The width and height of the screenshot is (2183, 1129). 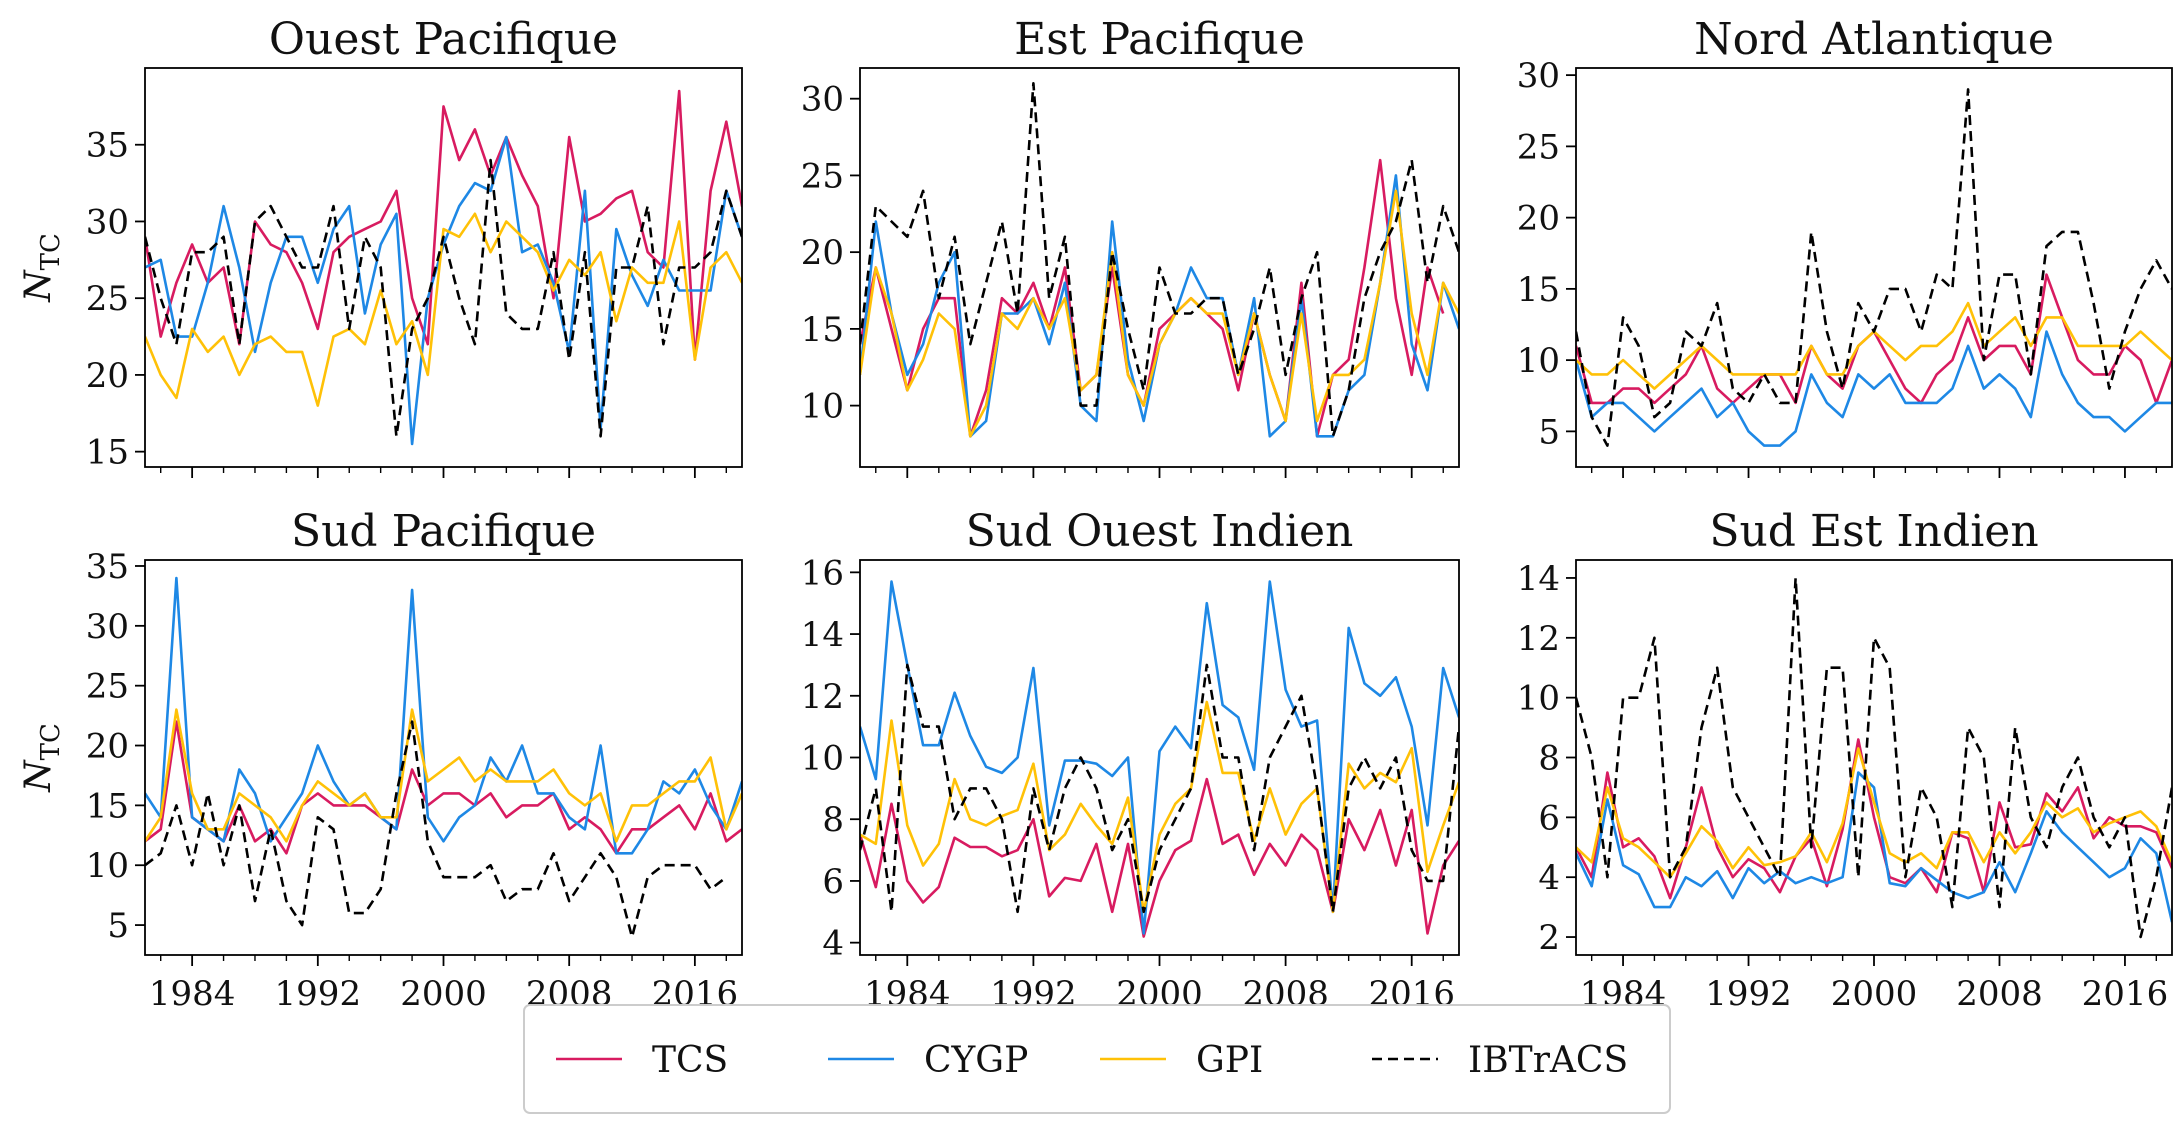 I want to click on legend: TCS CYGP GPI IBTrACS, so click(x=1097, y=1059).